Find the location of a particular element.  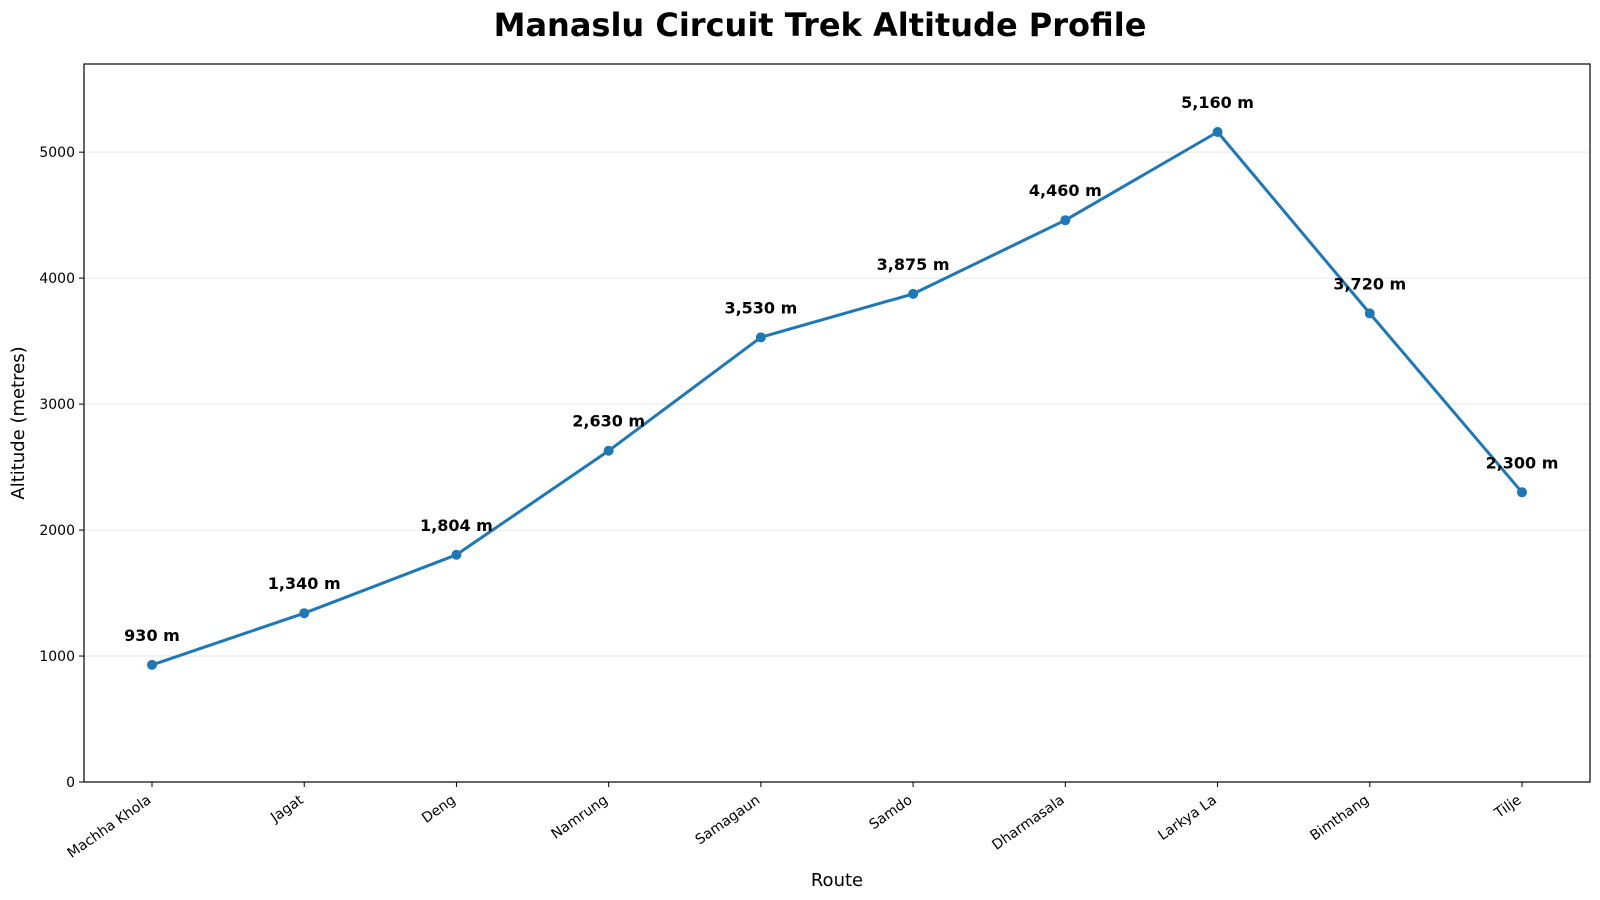

x-axis-label: Route is located at coordinates (837, 880).